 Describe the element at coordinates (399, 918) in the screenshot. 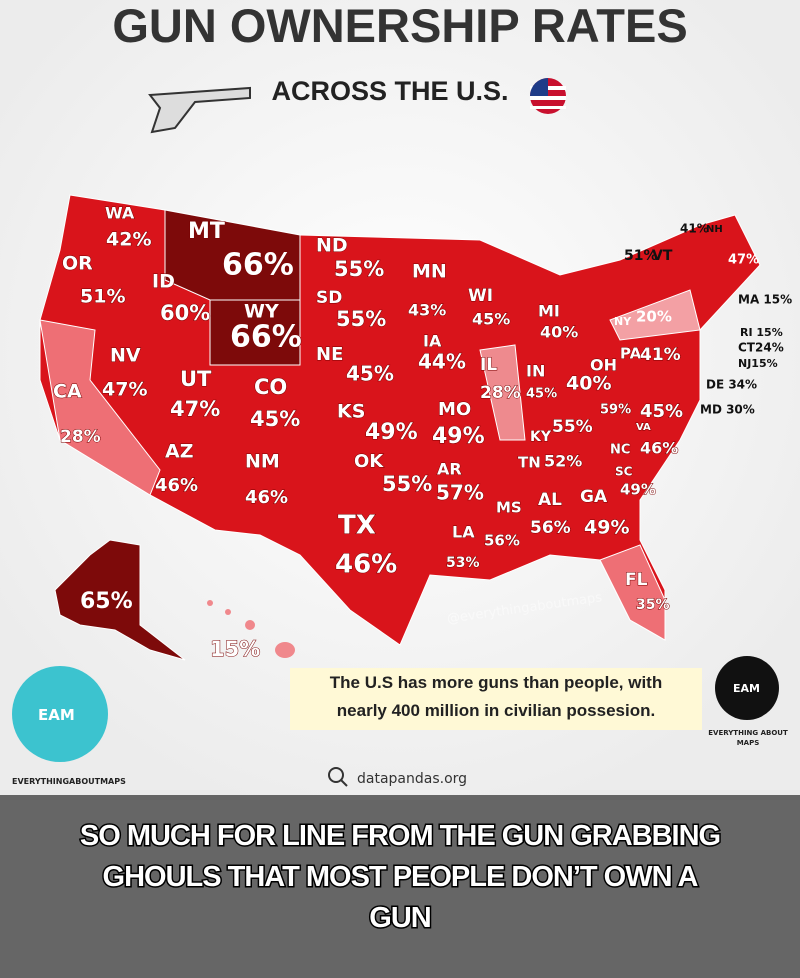

I see `caption-line: GUN` at that location.